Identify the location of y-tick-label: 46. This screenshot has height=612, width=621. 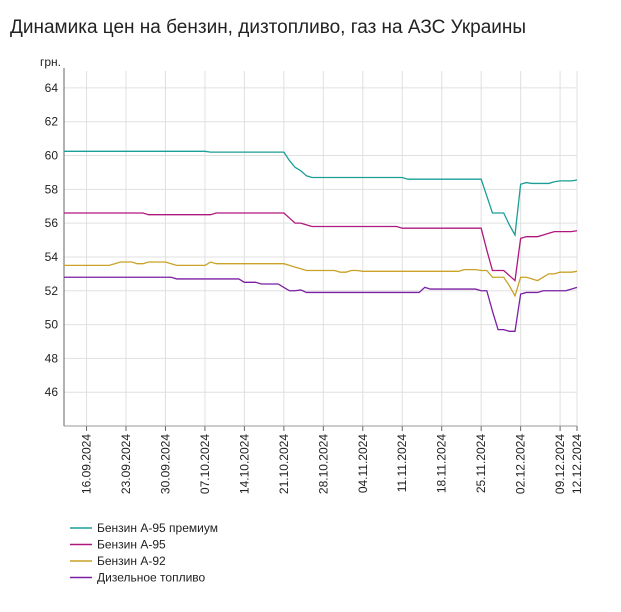
(52, 392).